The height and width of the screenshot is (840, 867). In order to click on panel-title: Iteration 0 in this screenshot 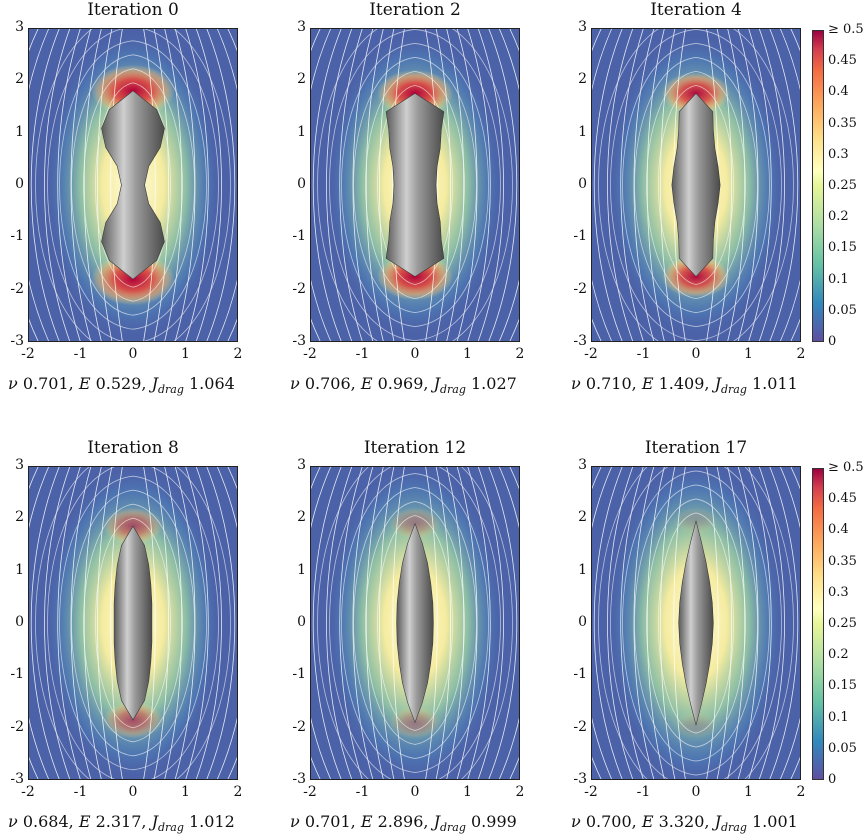, I will do `click(133, 10)`.